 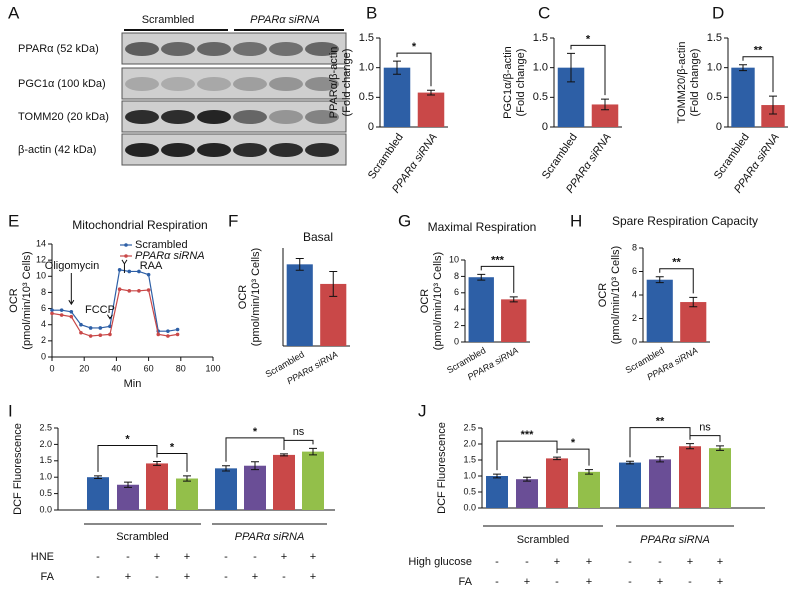 What do you see at coordinates (299, 432) in the screenshot?
I see `significance-label: ns` at bounding box center [299, 432].